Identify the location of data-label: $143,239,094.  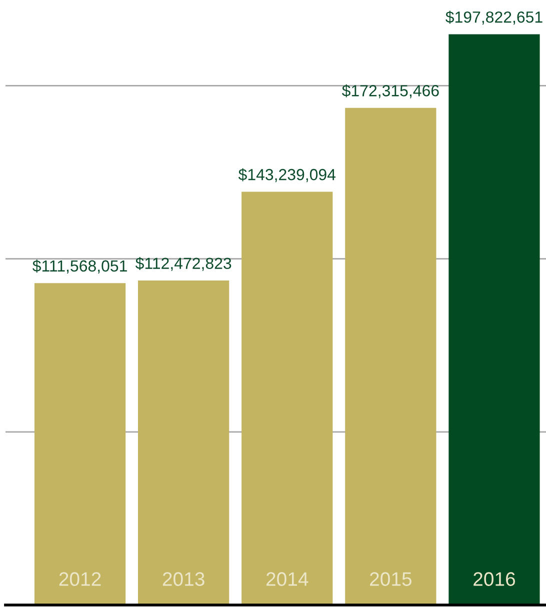
(287, 175).